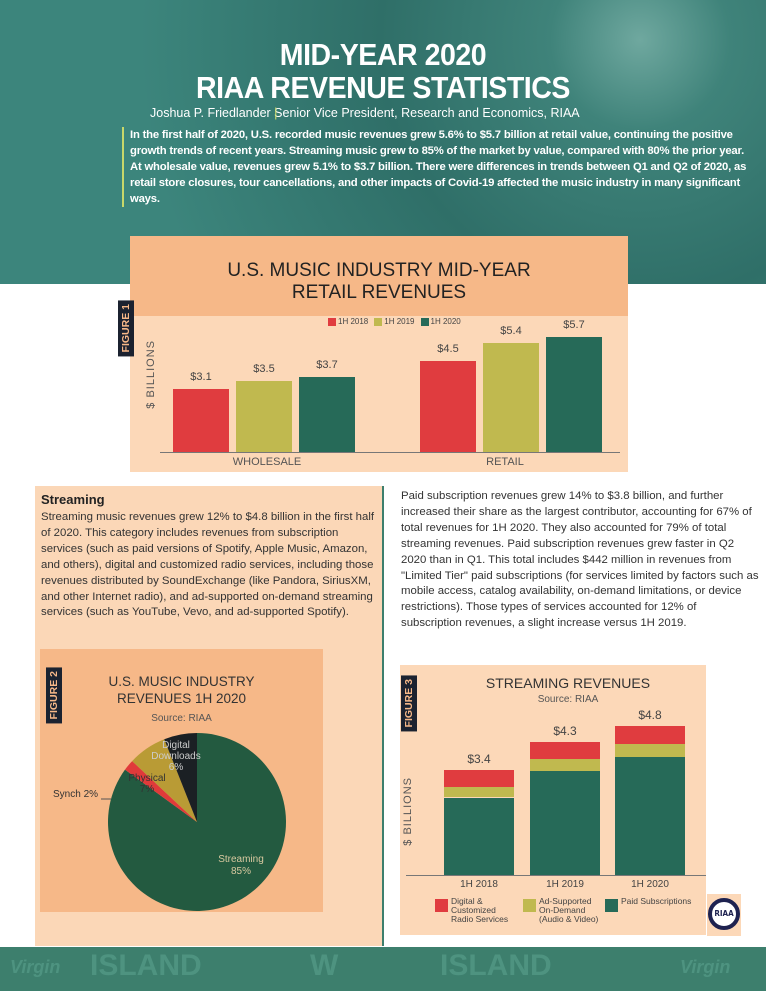  I want to click on pie-slice-digital-downloads, so click(180, 777).